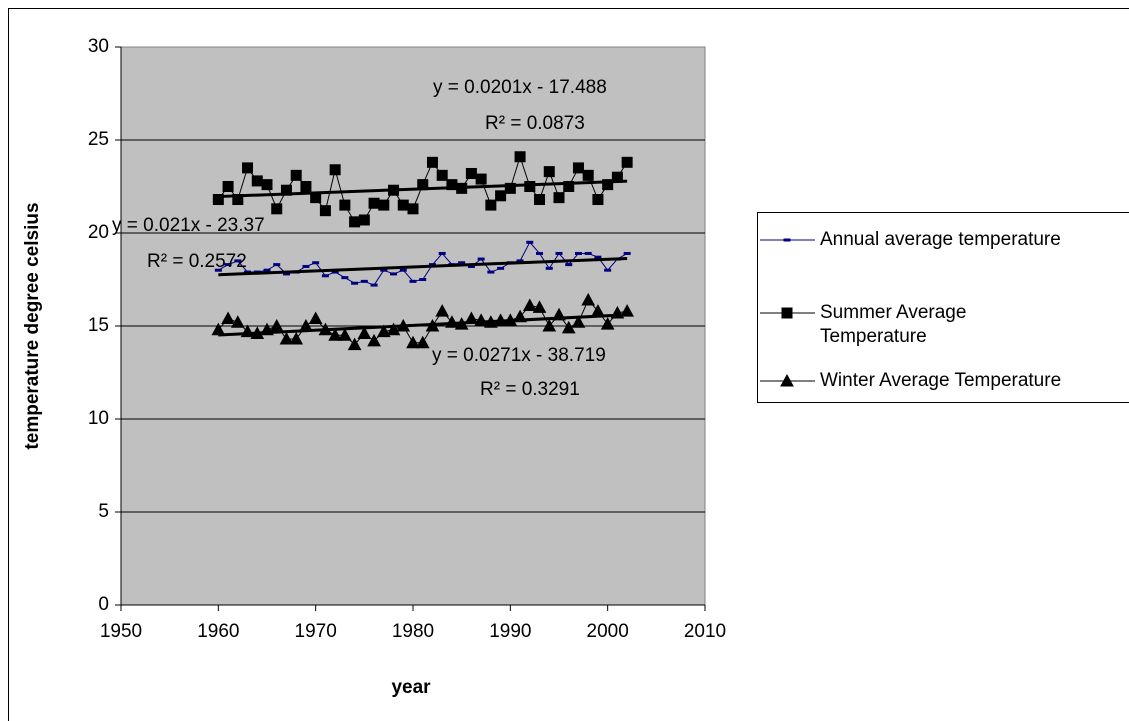 The image size is (1129, 721). What do you see at coordinates (608, 631) in the screenshot?
I see `x-tick-label: 2000` at bounding box center [608, 631].